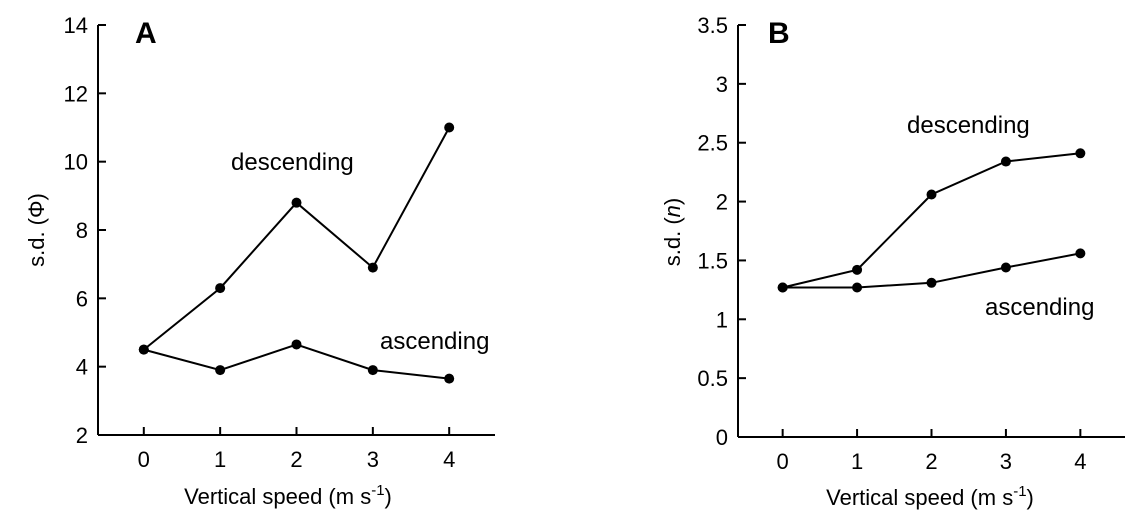 The height and width of the screenshot is (517, 1129). What do you see at coordinates (1019, 491) in the screenshot?
I see `x-axis-label-b-sup: -1` at bounding box center [1019, 491].